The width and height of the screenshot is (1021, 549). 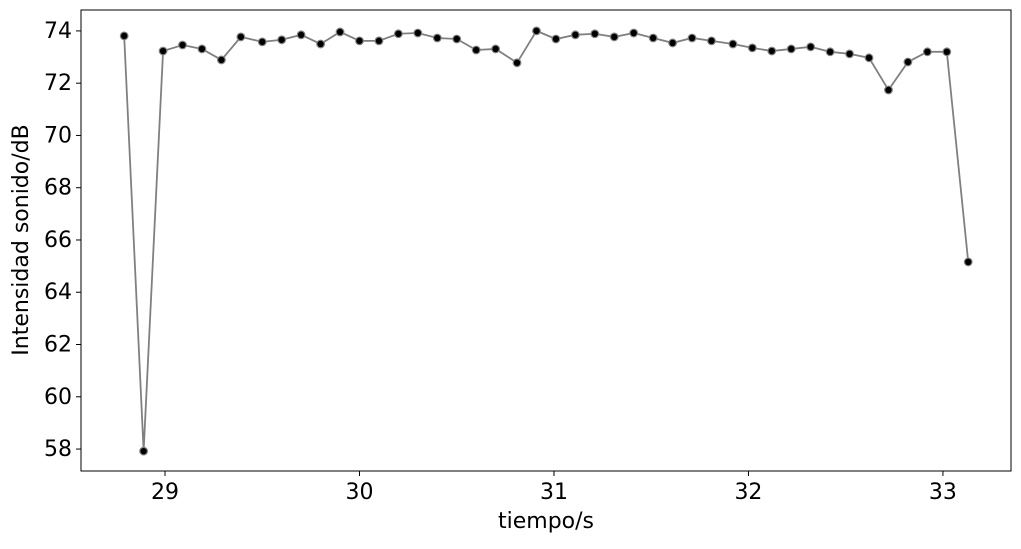 What do you see at coordinates (58, 31) in the screenshot?
I see `y-tick-label: 74` at bounding box center [58, 31].